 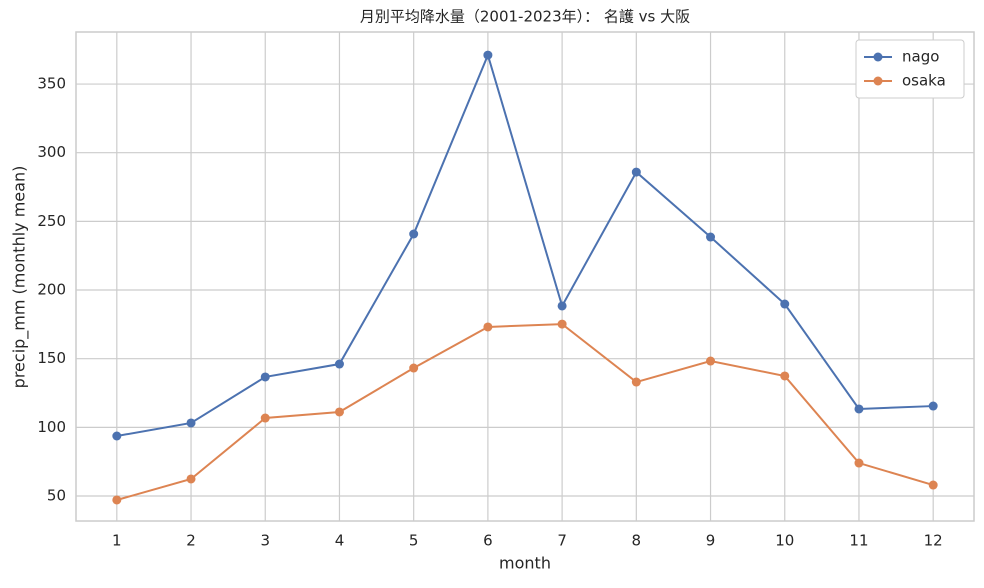 What do you see at coordinates (265, 541) in the screenshot?
I see `x-tick-label: 3` at bounding box center [265, 541].